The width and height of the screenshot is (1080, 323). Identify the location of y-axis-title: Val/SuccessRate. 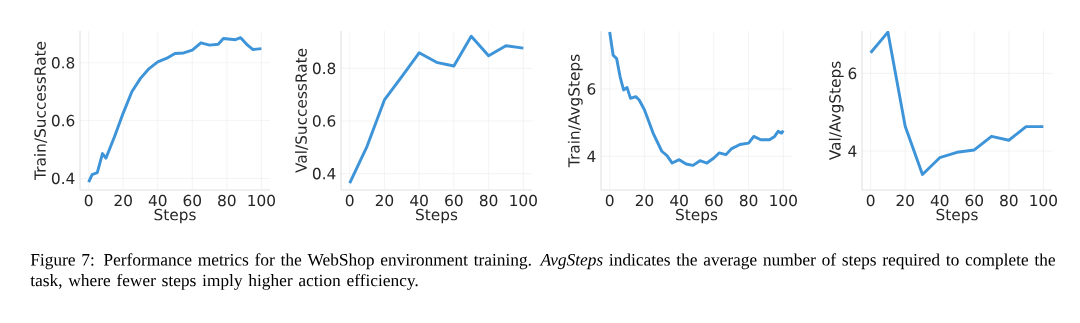
(302, 110).